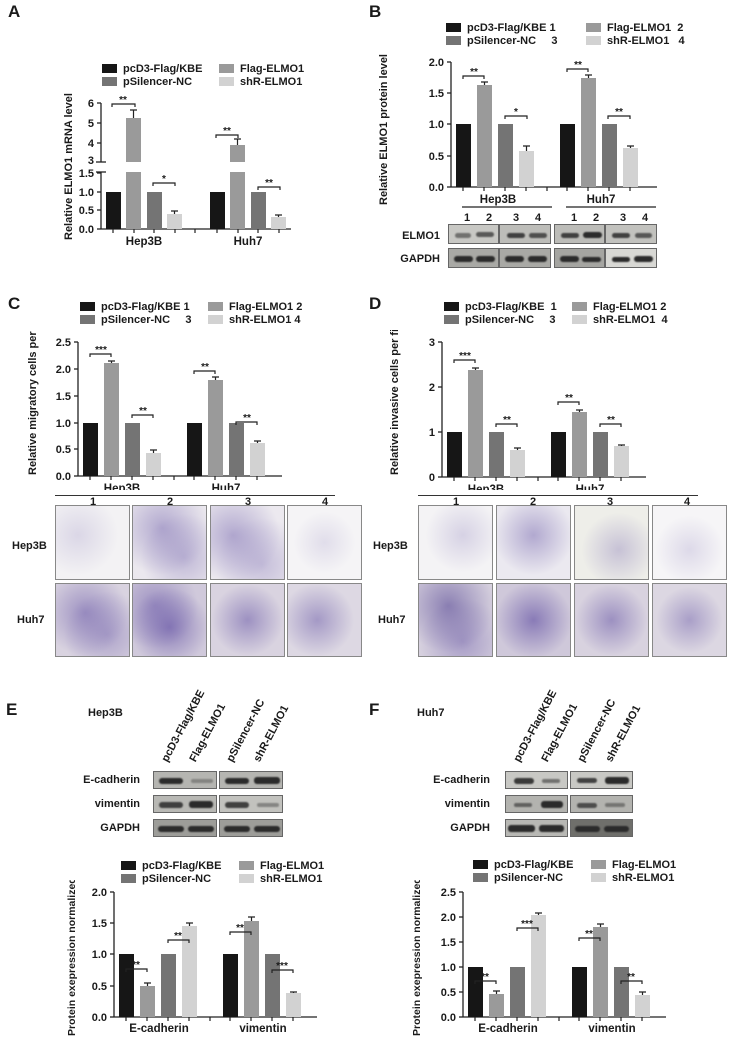 The width and height of the screenshot is (731, 1038). I want to click on cell-line-label-e: Hep3B, so click(105, 713).